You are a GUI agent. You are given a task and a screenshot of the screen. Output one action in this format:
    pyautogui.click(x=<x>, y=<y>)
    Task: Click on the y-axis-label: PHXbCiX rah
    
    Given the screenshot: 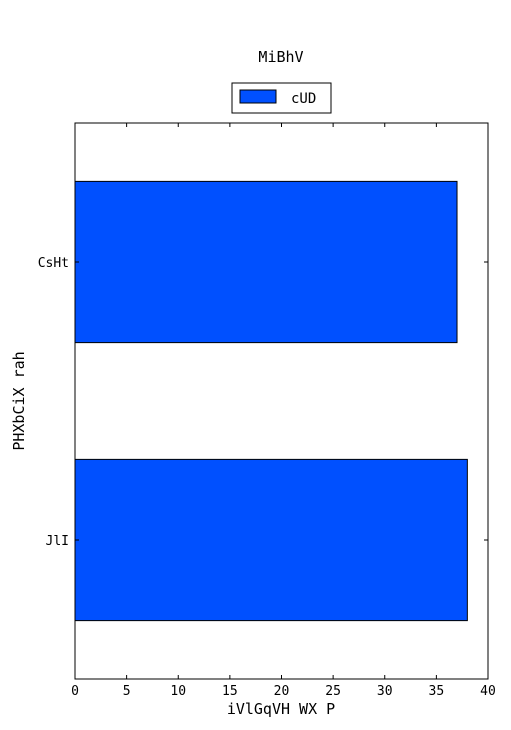 What is the action you would take?
    pyautogui.click(x=19, y=400)
    